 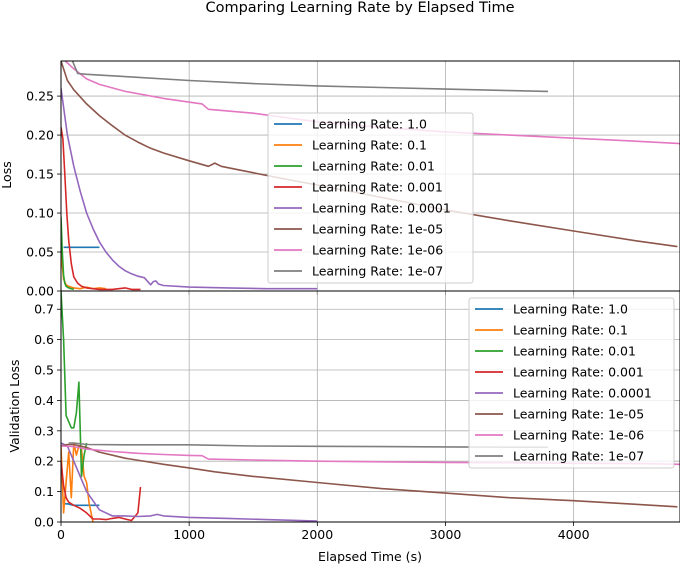 I want to click on y-tick-label: 0.3, so click(x=44, y=430).